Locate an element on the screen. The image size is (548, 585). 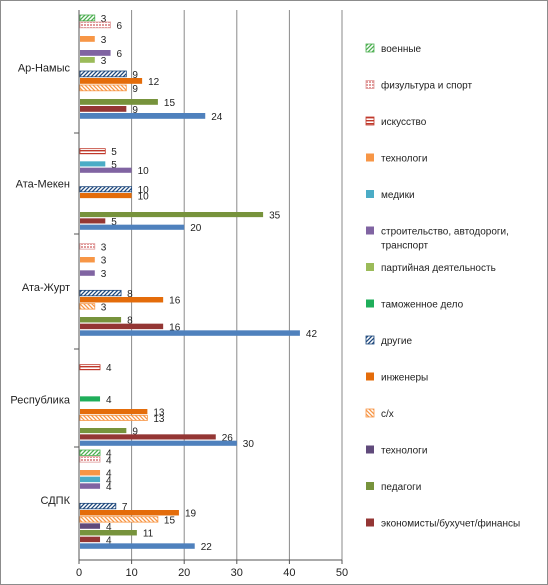
legend-label: искусство is located at coordinates (404, 122).